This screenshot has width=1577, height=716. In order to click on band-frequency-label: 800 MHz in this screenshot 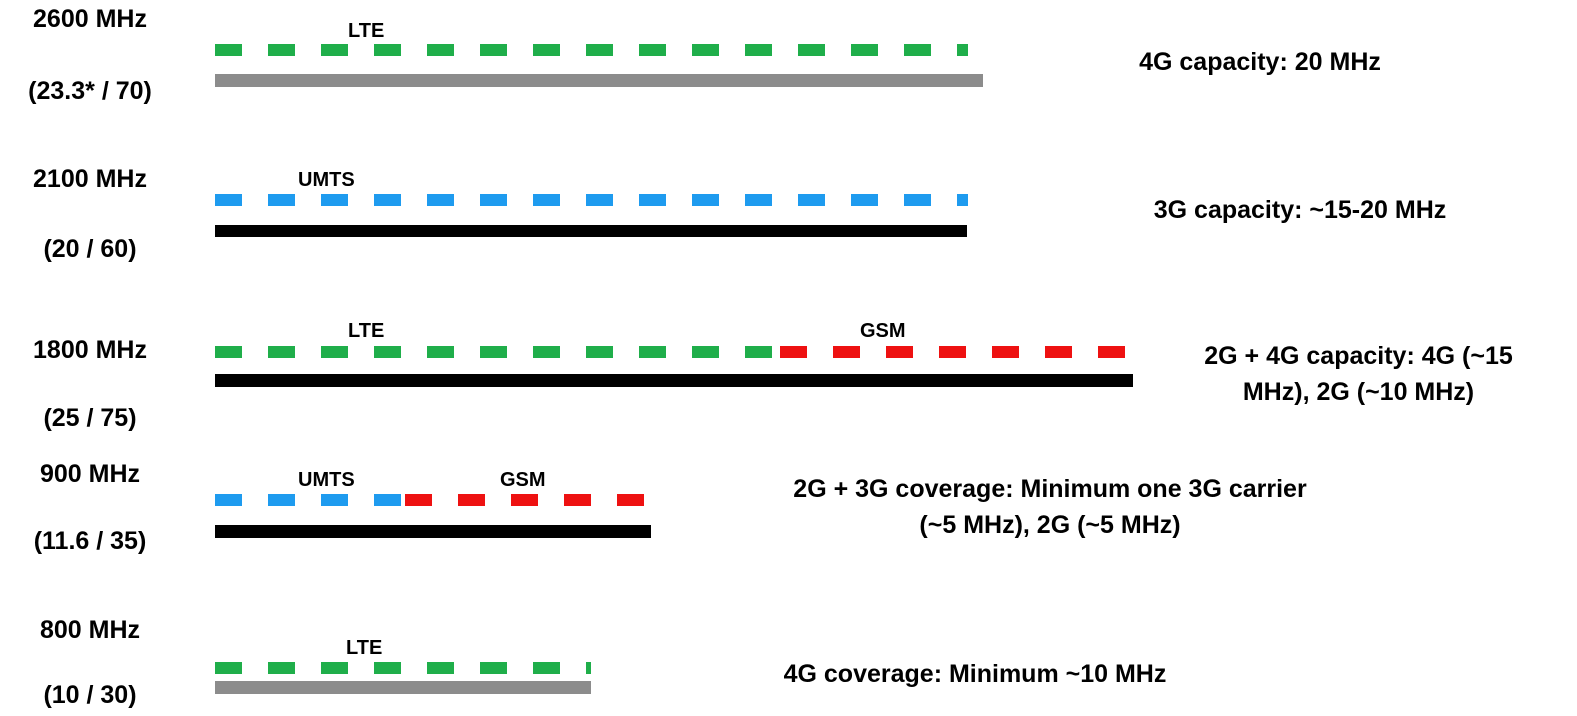, I will do `click(90, 630)`.